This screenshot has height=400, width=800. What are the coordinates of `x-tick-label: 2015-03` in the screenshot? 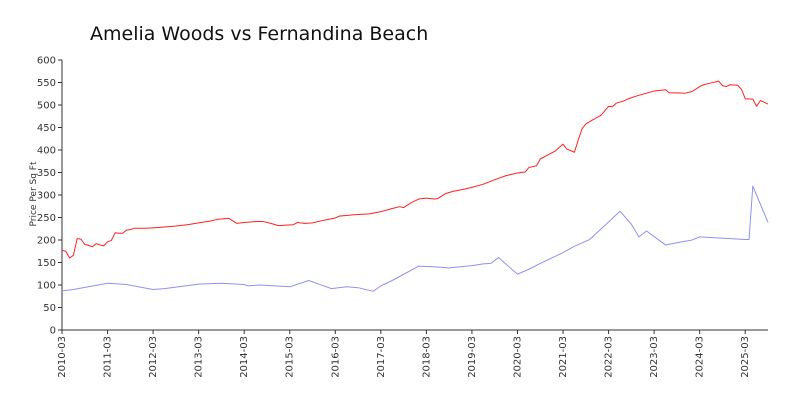 It's located at (290, 357).